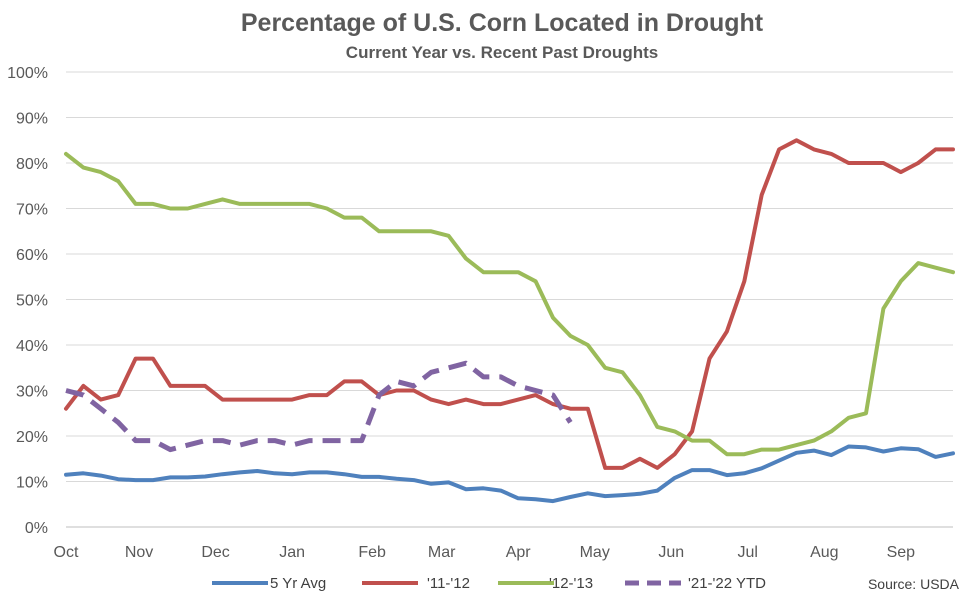  I want to click on legend-label: '21-'22 YTD, so click(727, 583).